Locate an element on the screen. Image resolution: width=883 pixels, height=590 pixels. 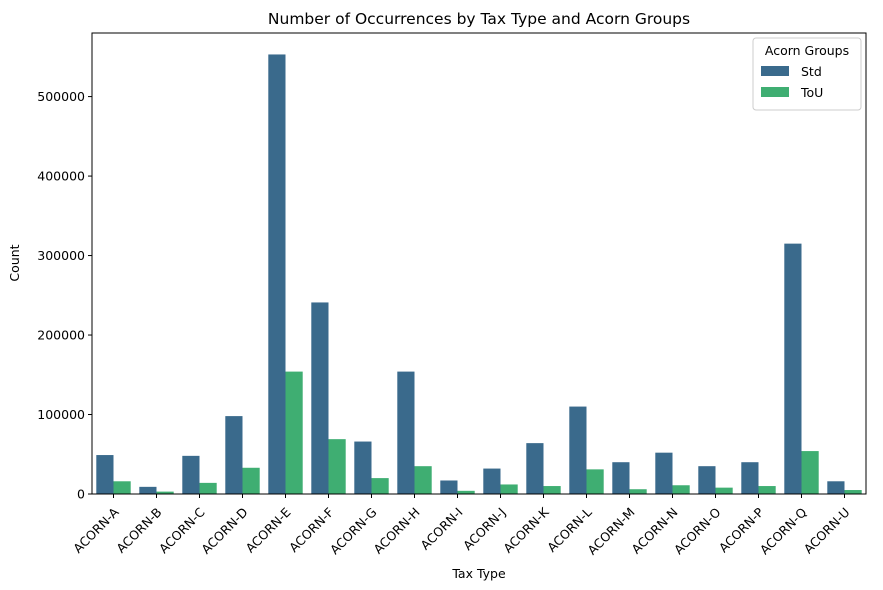
bar-std-acorn-a is located at coordinates (105, 474).